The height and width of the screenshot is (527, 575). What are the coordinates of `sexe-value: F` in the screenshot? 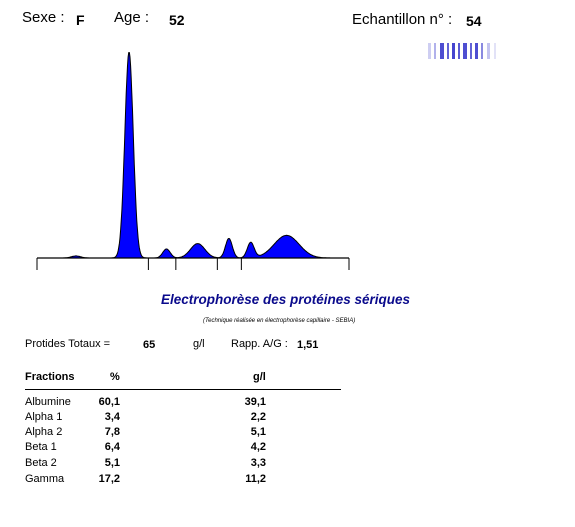 It's located at (80, 20).